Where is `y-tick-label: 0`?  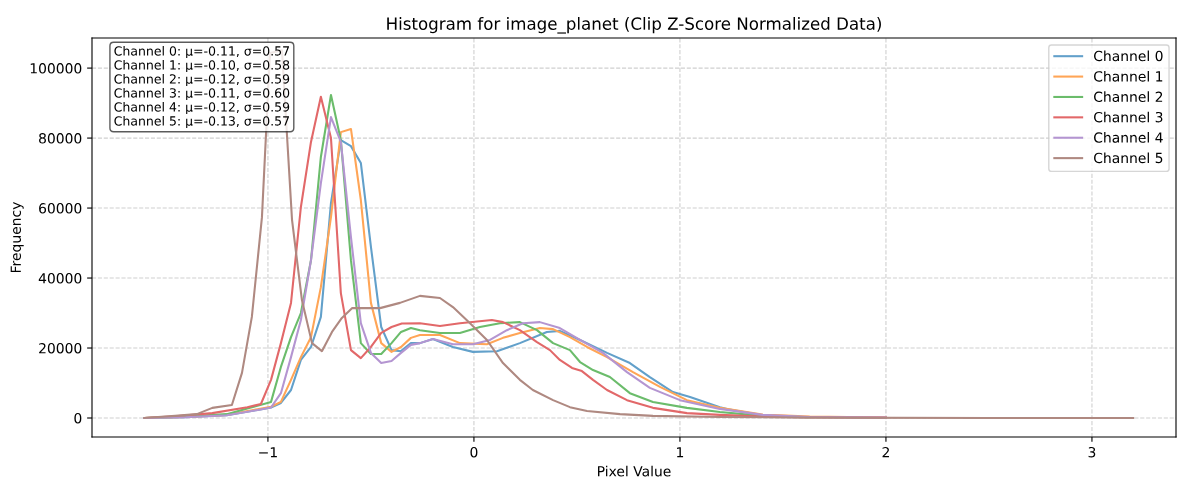 y-tick-label: 0 is located at coordinates (78, 418).